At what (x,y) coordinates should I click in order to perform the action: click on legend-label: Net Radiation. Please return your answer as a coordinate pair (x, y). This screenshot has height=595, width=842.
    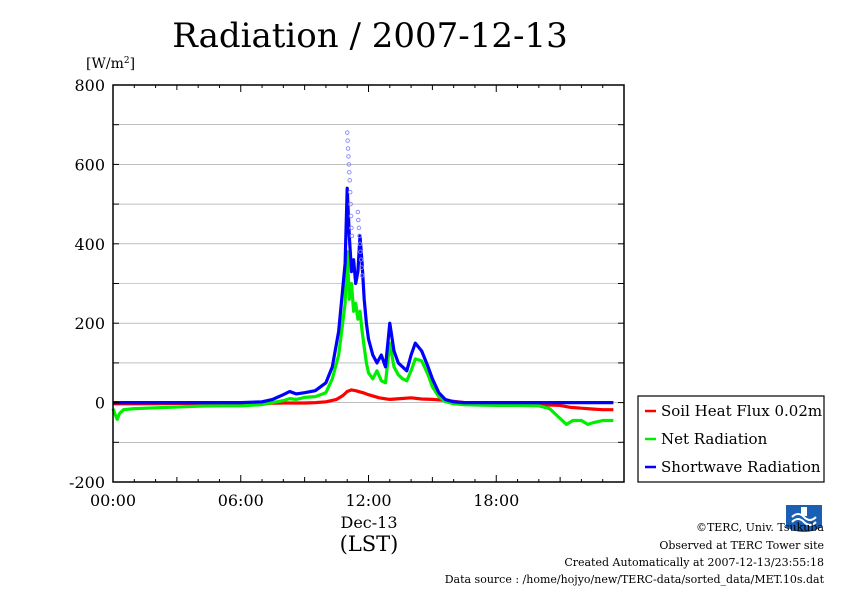
    Looking at the image, I should click on (714, 439).